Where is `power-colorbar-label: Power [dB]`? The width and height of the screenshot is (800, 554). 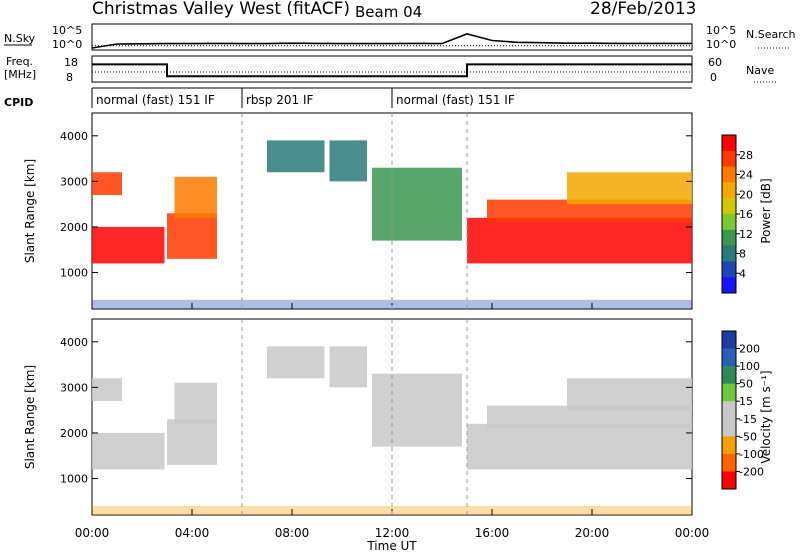 power-colorbar-label: Power [dB] is located at coordinates (766, 210).